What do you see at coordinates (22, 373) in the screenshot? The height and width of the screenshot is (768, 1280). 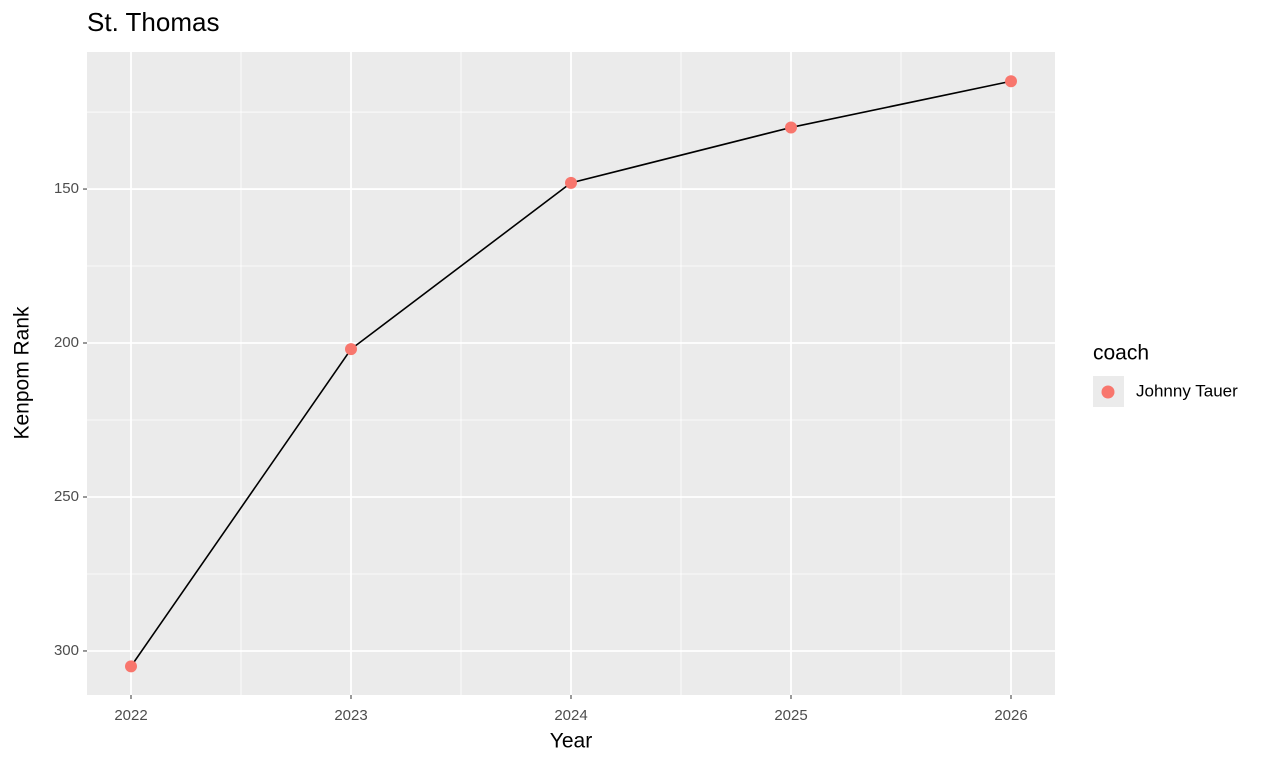 I see `y-axis-title: Kenpom Rank` at bounding box center [22, 373].